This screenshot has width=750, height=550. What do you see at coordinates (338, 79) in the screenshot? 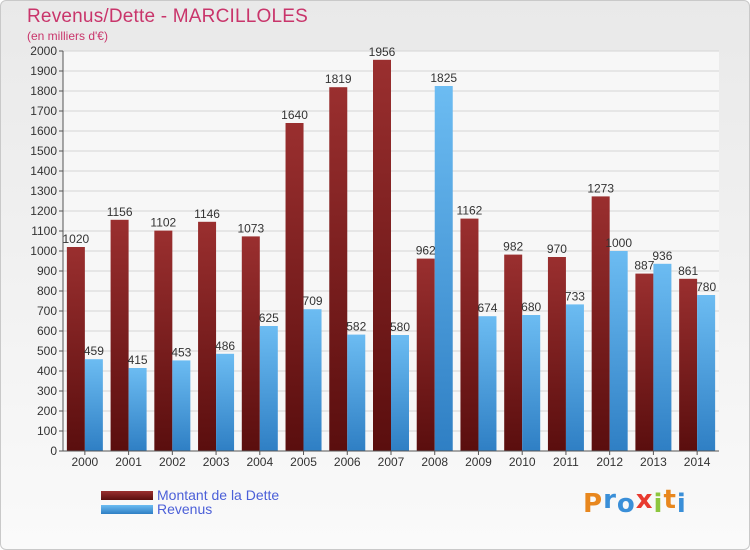
I see `data-label-debt-2006: 1819` at bounding box center [338, 79].